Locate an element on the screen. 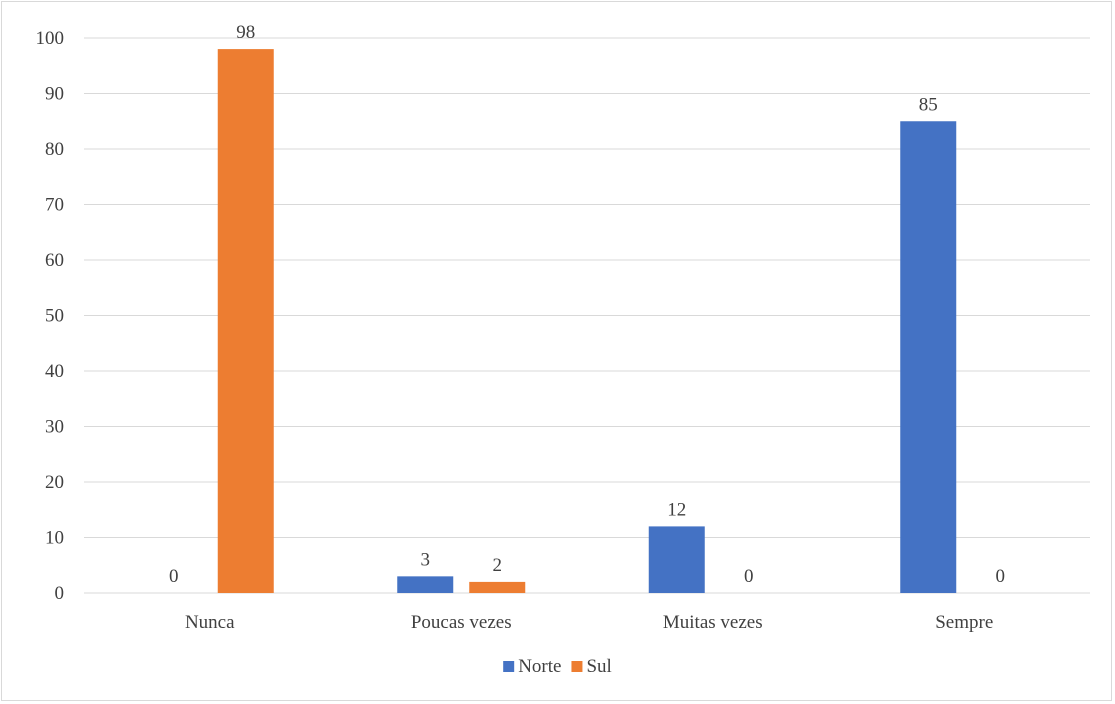 This screenshot has height=704, width=1115. legend-swatch-norte is located at coordinates (509, 666).